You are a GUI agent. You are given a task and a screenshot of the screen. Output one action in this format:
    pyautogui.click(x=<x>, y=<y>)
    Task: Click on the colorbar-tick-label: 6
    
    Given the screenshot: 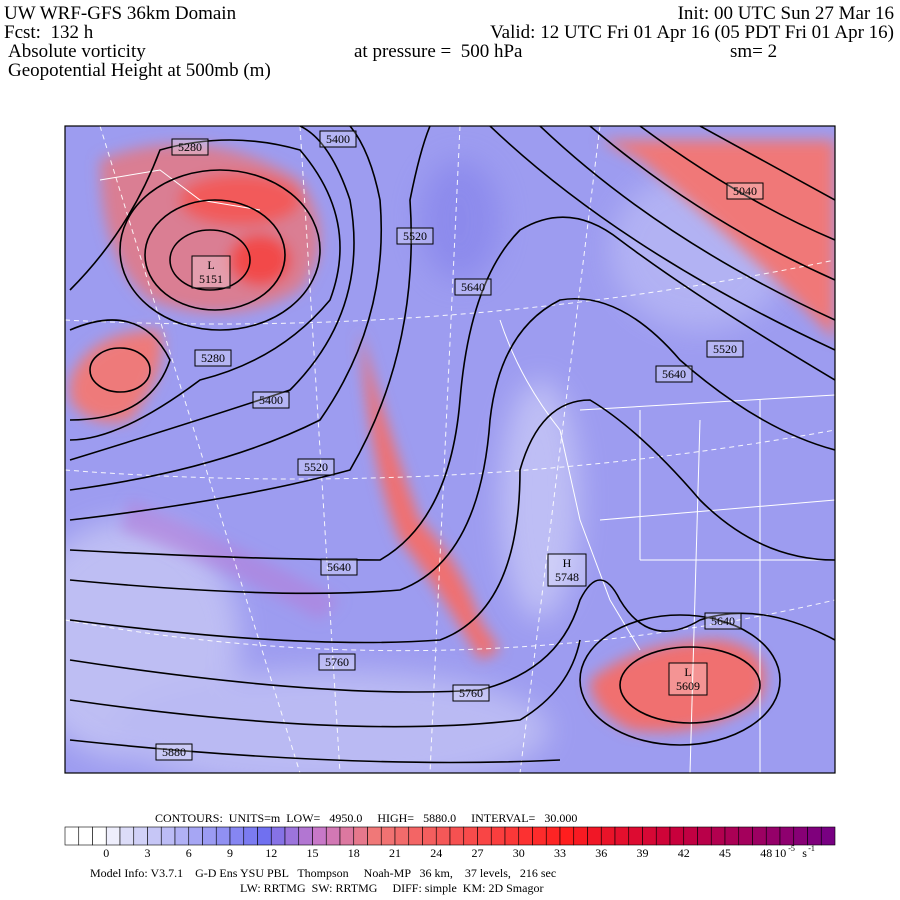 What is the action you would take?
    pyautogui.click(x=189, y=853)
    